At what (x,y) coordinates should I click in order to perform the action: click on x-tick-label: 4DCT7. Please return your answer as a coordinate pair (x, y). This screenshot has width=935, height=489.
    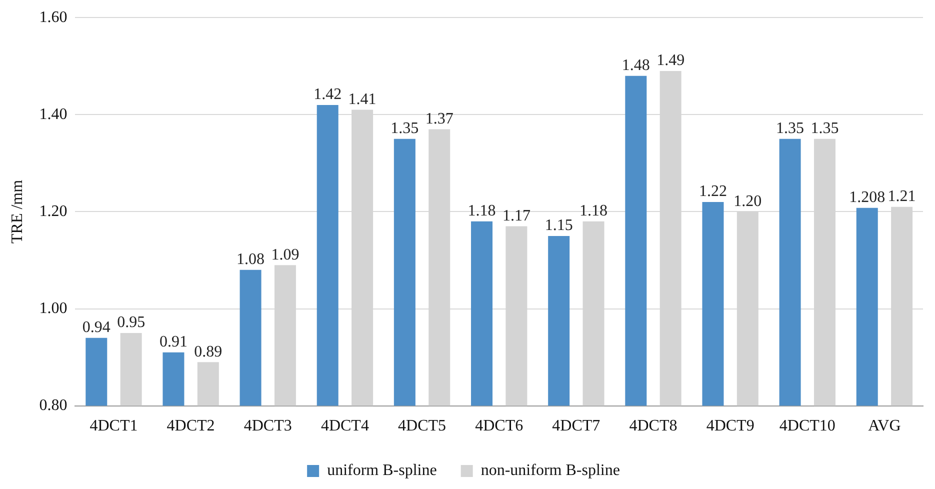
    Looking at the image, I should click on (576, 426).